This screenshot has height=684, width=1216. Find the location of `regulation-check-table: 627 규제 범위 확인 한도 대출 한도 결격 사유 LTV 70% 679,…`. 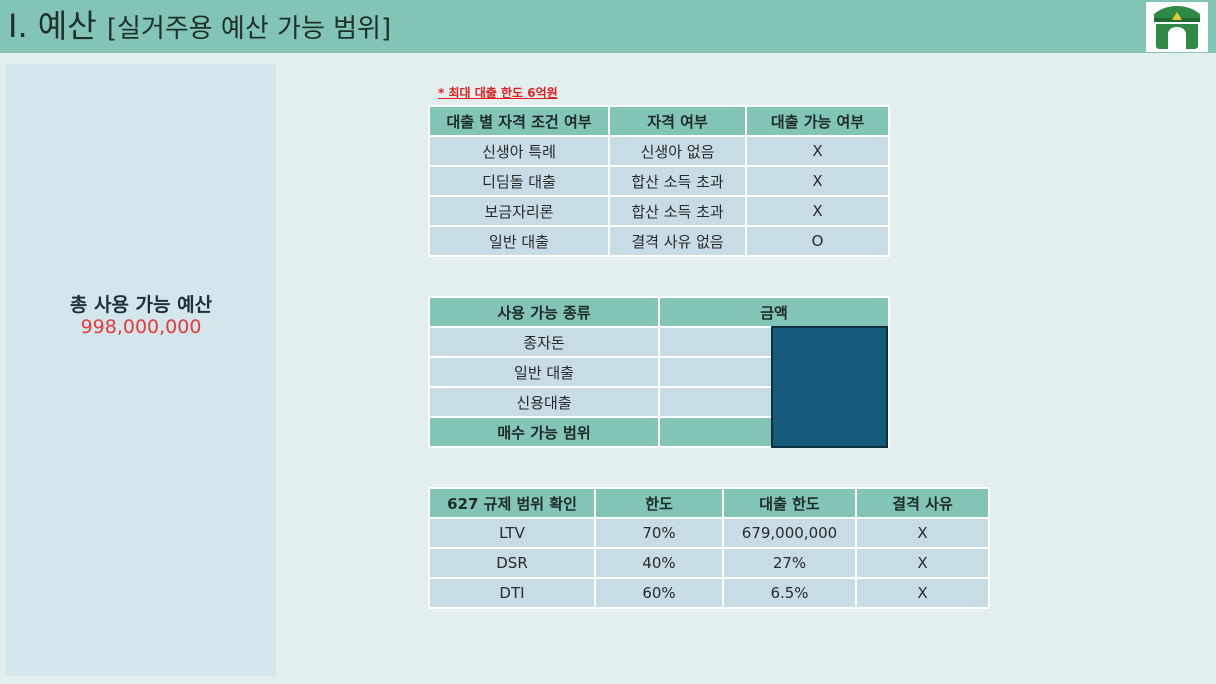

regulation-check-table: 627 규제 범위 확인 한도 대출 한도 결격 사유 LTV 70% 679,… is located at coordinates (709, 548).